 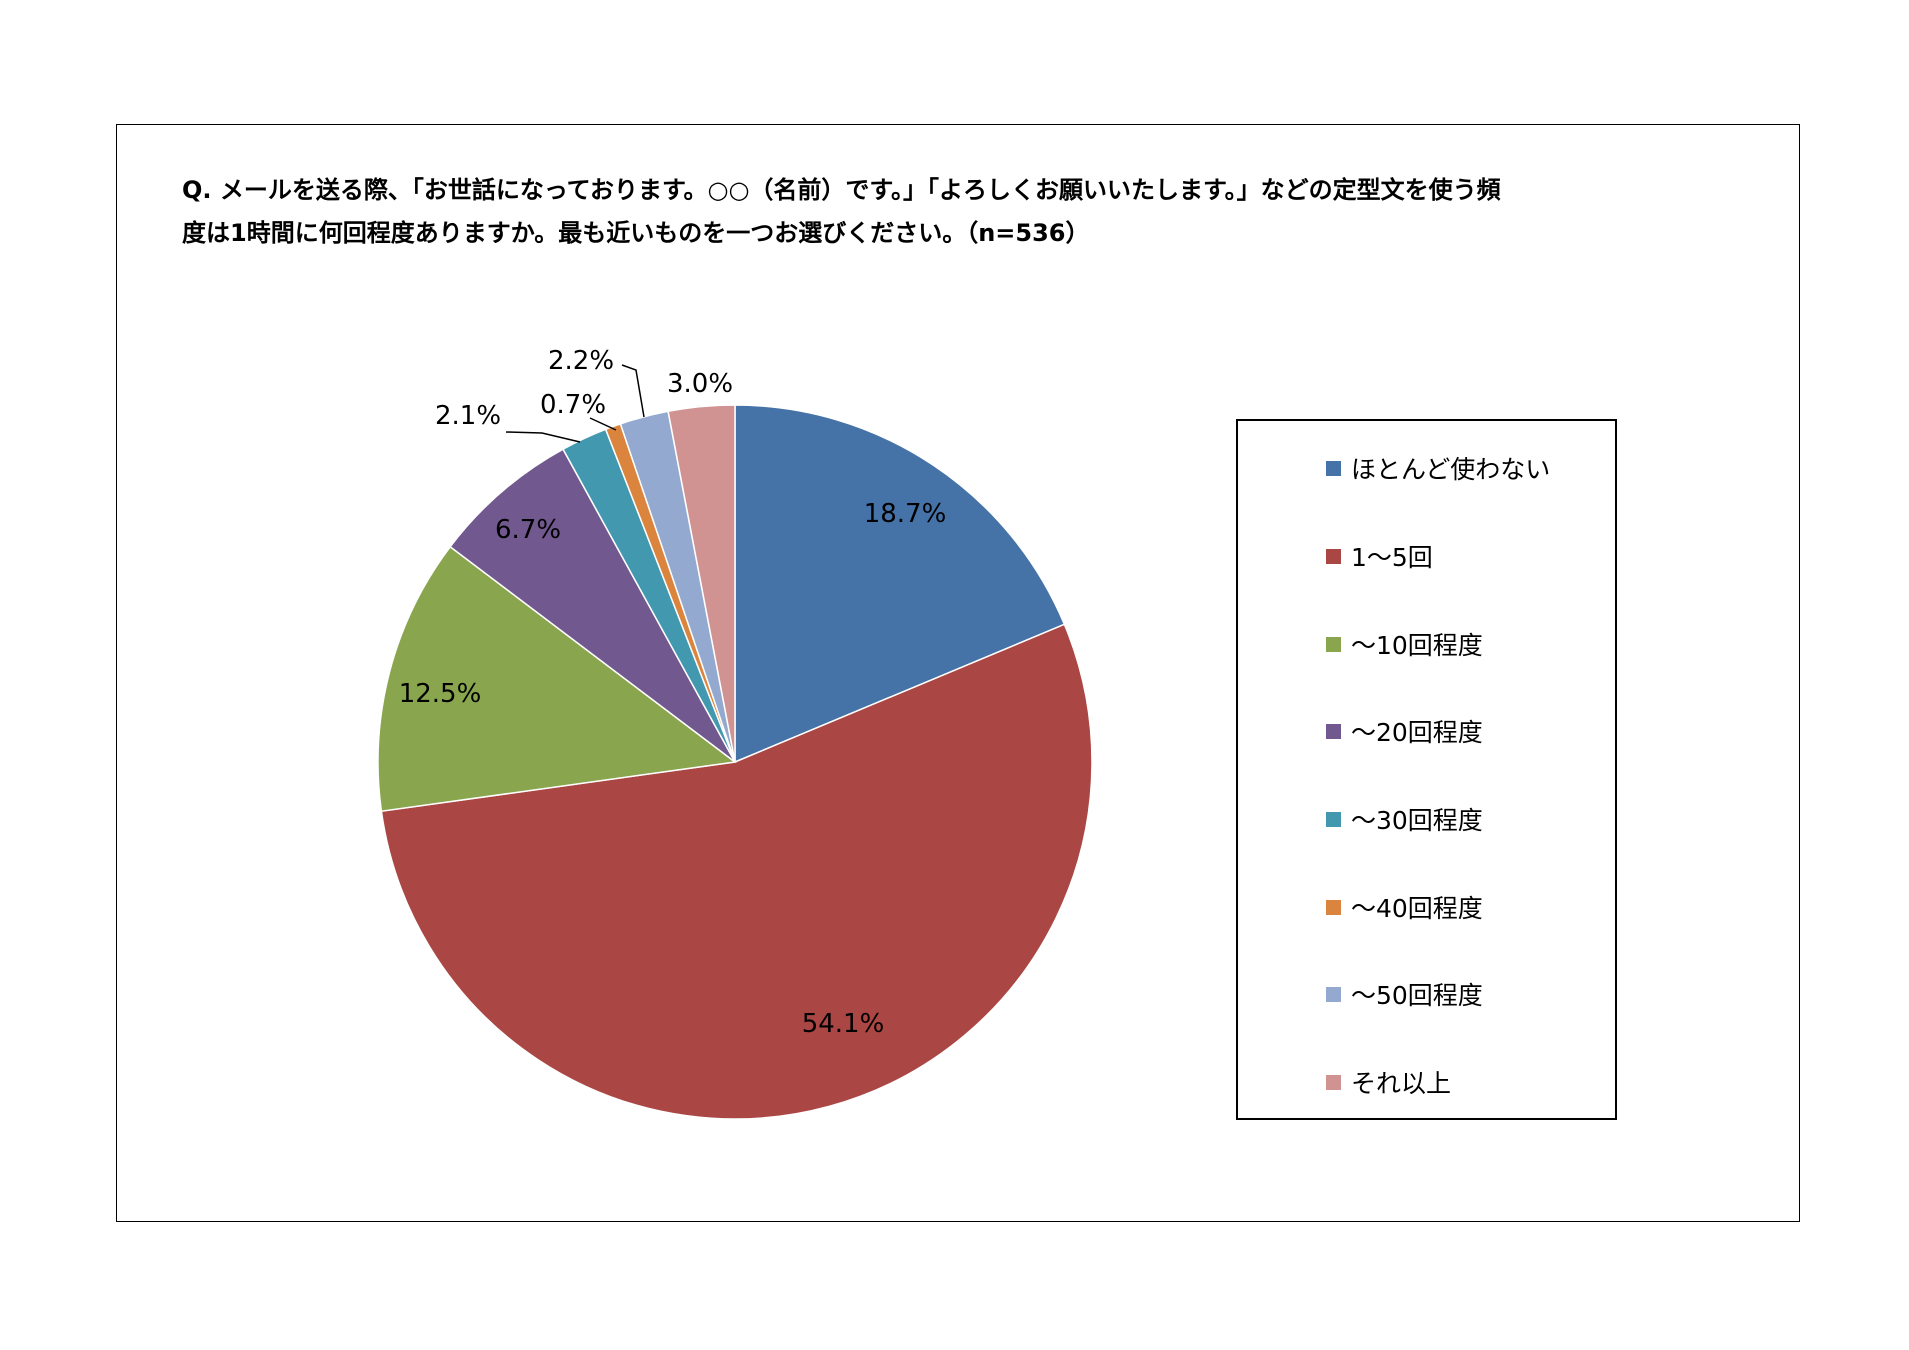 What do you see at coordinates (440, 694) in the screenshot?
I see `data-label: 12.5%` at bounding box center [440, 694].